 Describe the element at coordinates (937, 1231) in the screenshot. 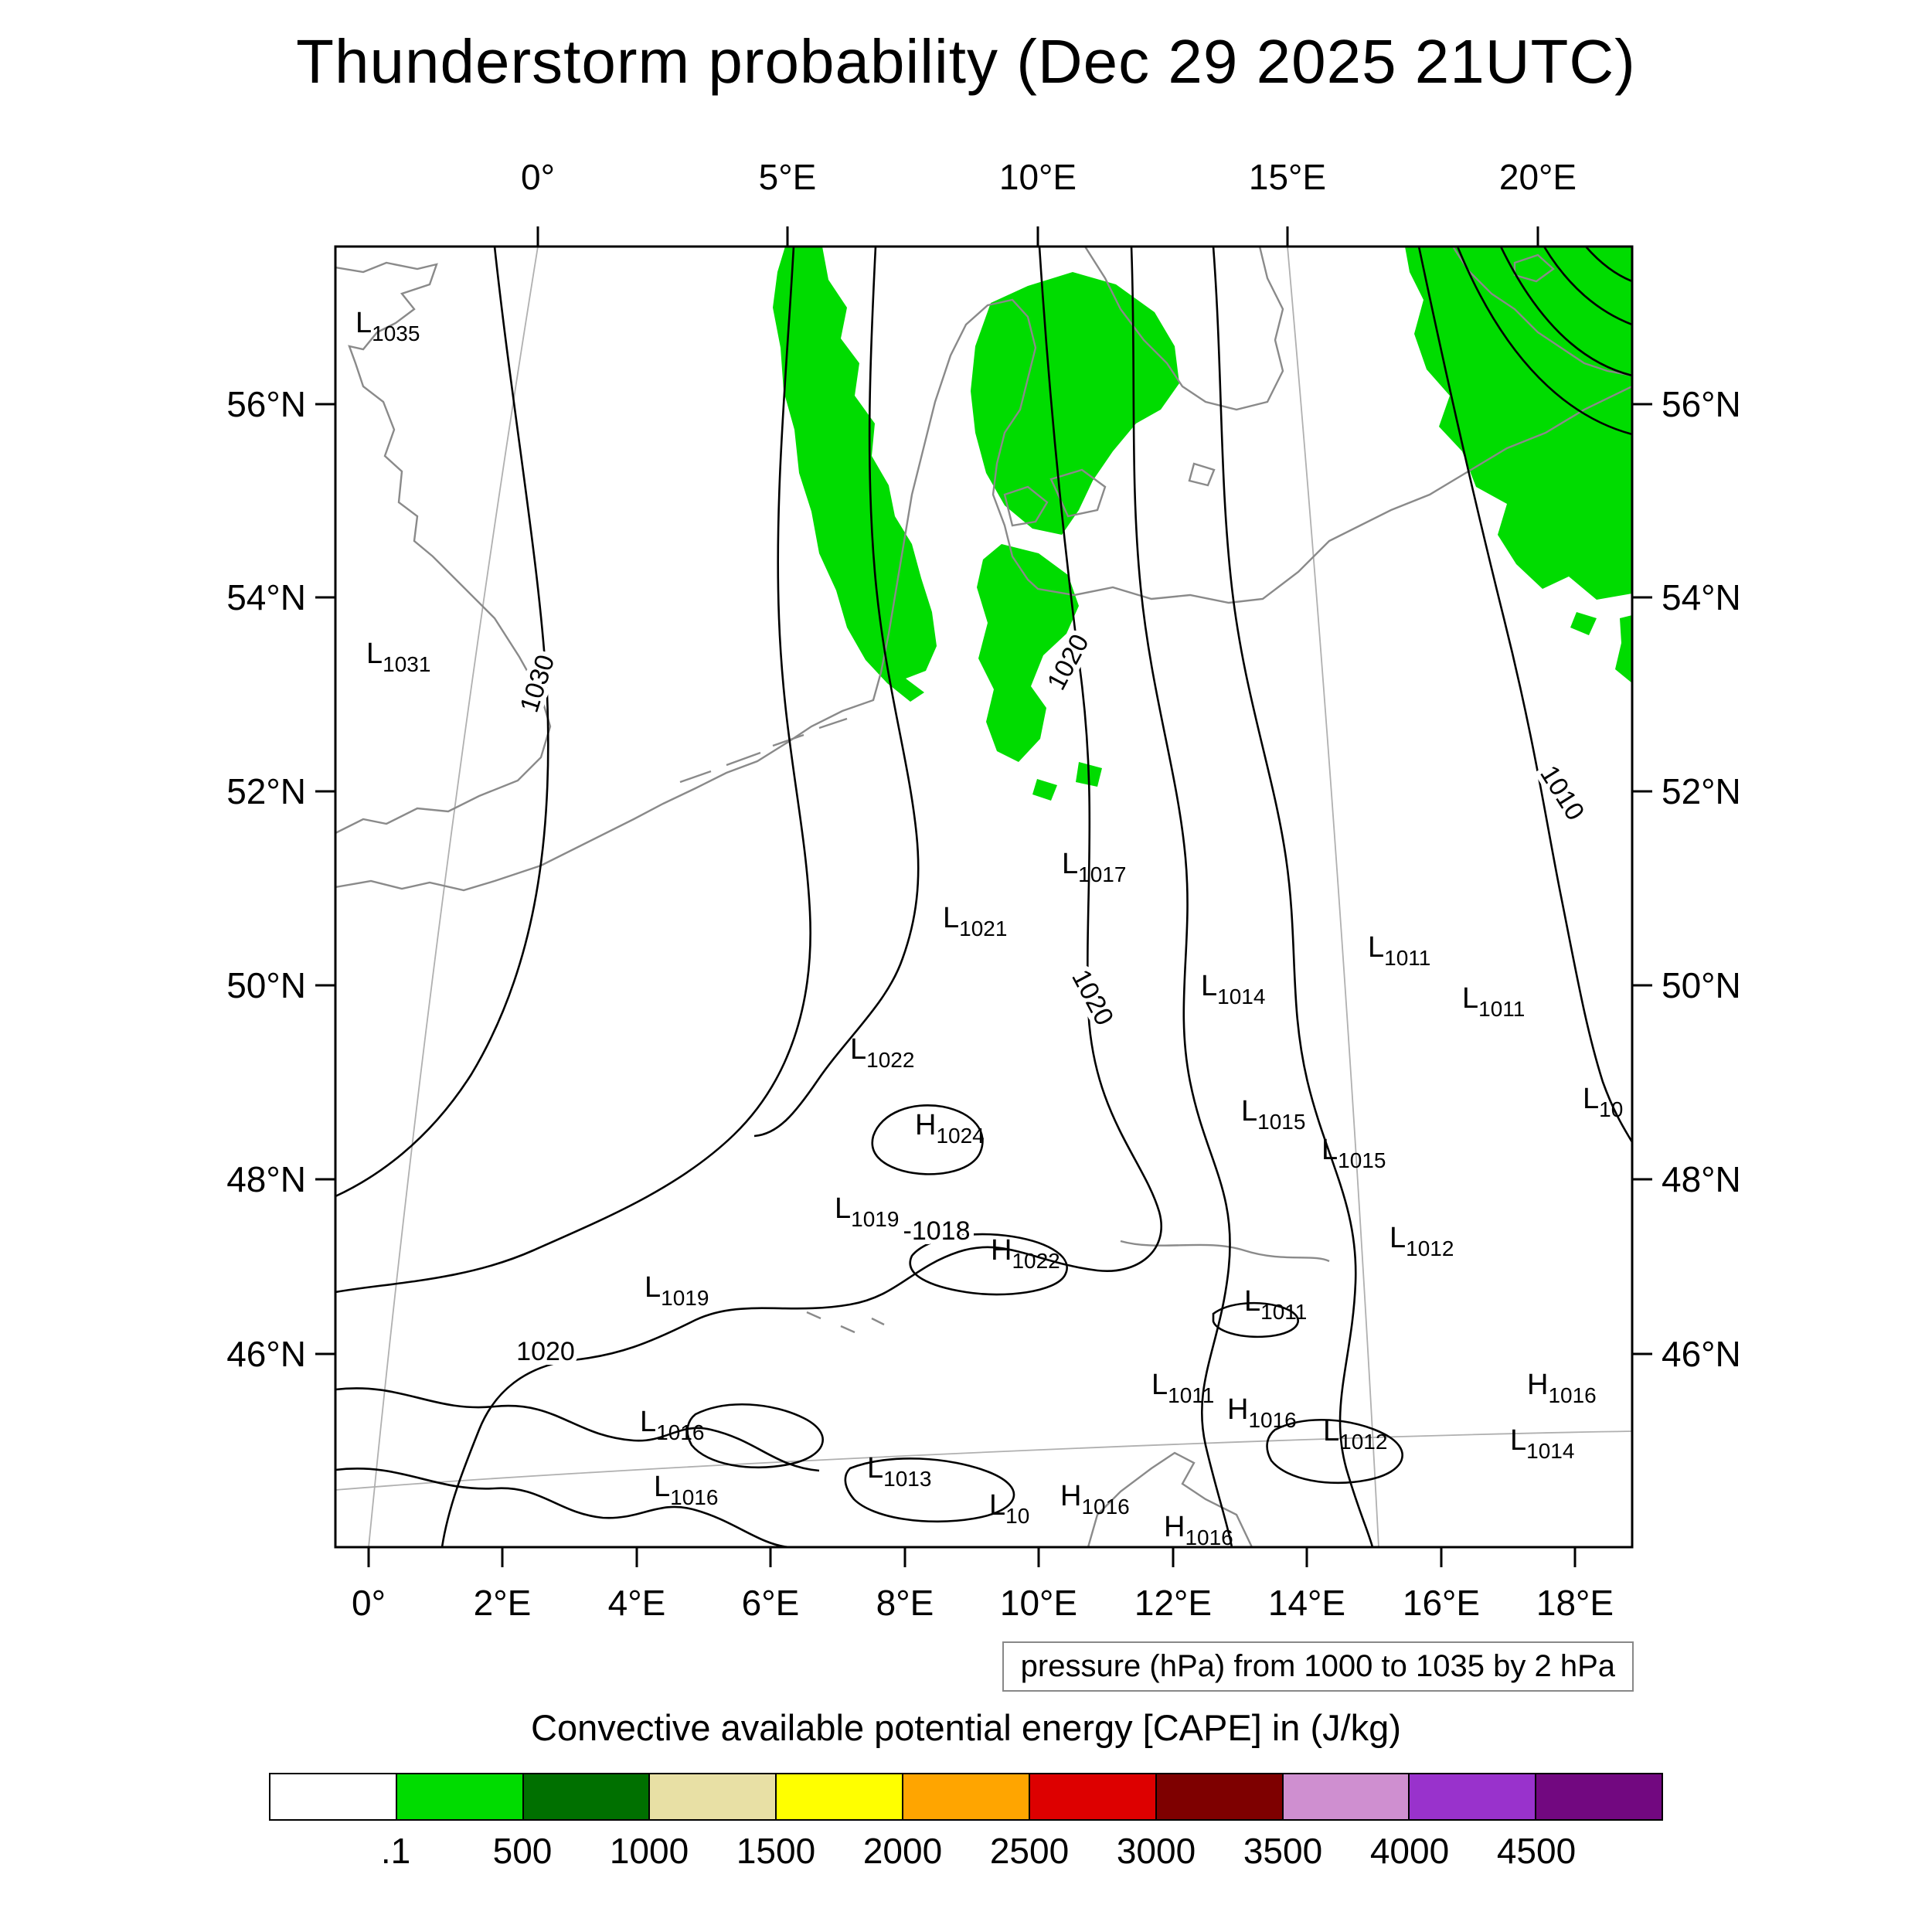

I see `isobar-value-label: -1018` at that location.